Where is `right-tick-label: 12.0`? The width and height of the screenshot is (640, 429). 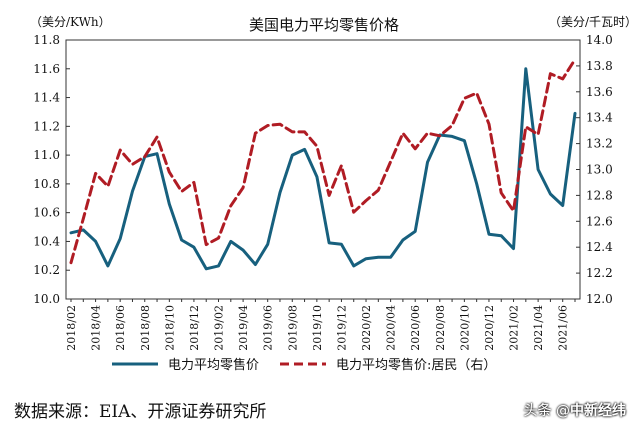
right-tick-label: 12.0 is located at coordinates (599, 299).